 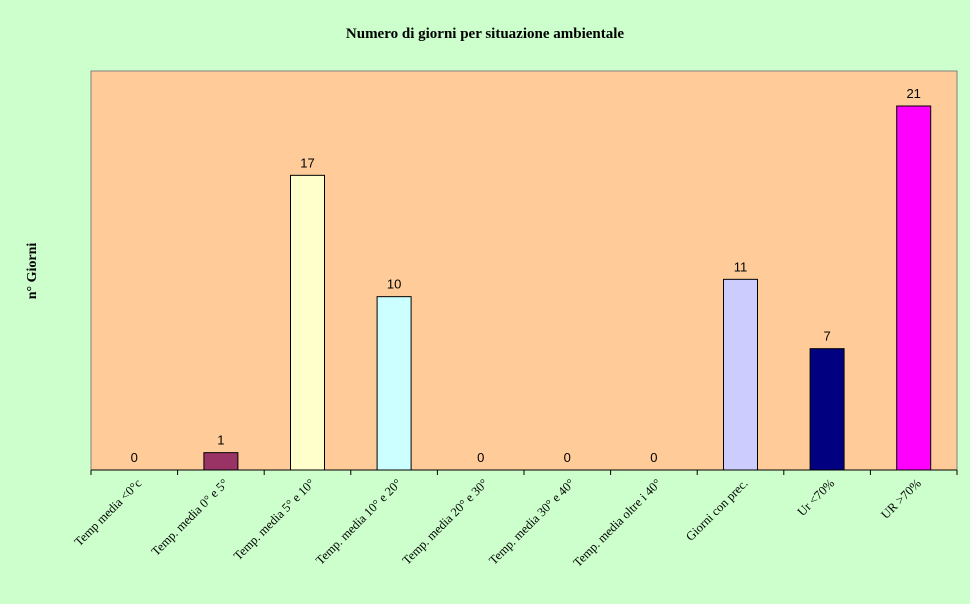 What do you see at coordinates (826, 336) in the screenshot?
I see `data-label: 7` at bounding box center [826, 336].